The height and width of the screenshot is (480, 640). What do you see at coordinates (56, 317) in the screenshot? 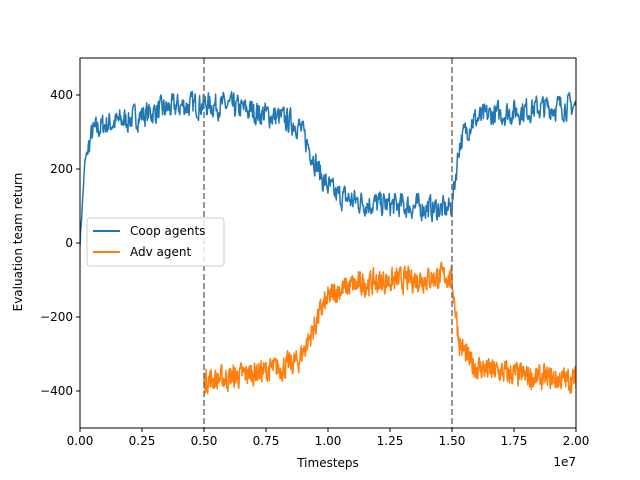
I see `y-tick-label: −200` at bounding box center [56, 317].